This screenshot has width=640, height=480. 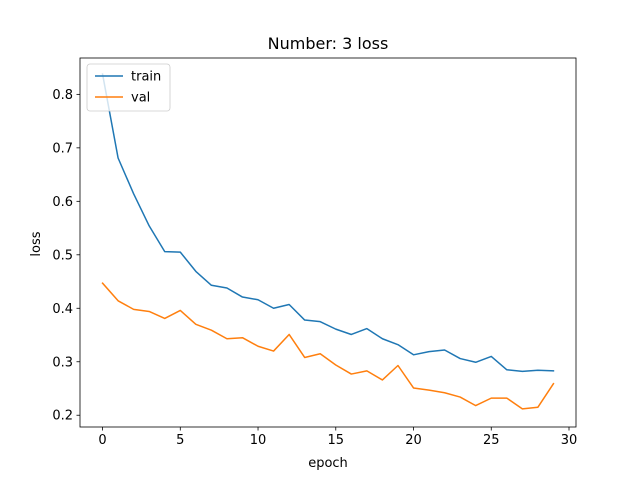 What do you see at coordinates (328, 43) in the screenshot?
I see `chart-title: Number: 3 loss` at bounding box center [328, 43].